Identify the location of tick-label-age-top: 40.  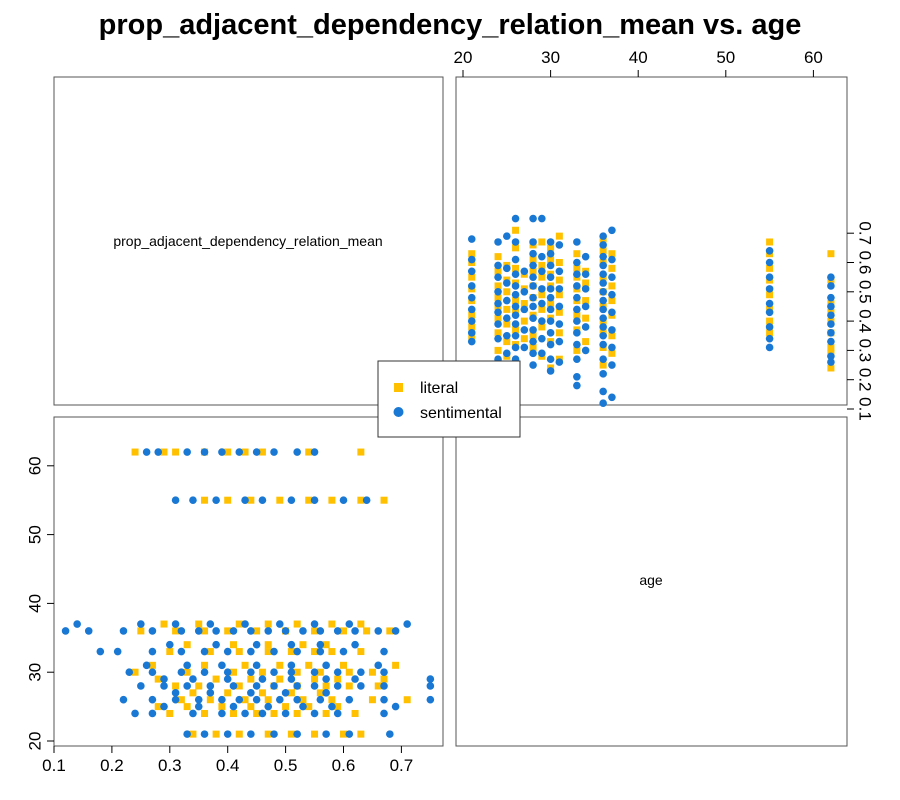
(638, 57).